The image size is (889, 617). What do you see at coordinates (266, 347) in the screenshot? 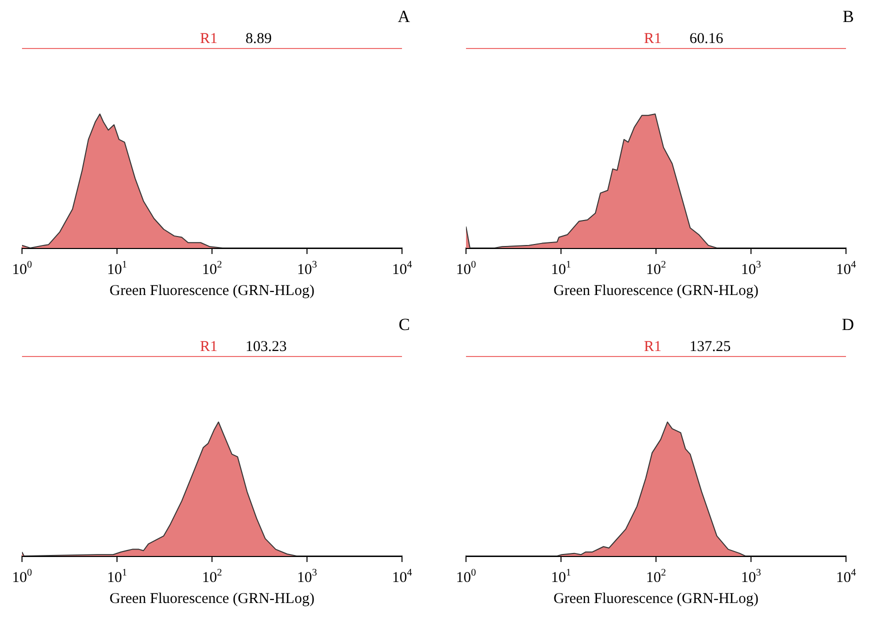
I see `text: 103.23` at bounding box center [266, 347].